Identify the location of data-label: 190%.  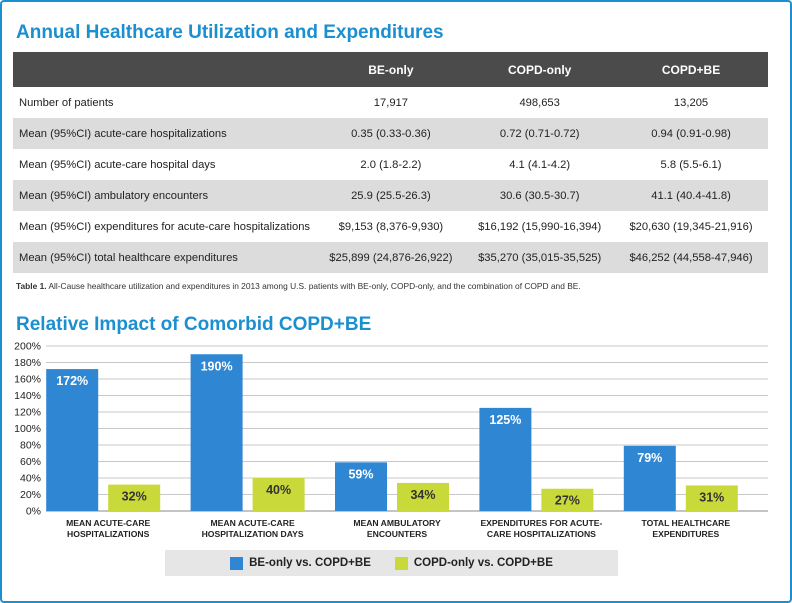
(217, 366).